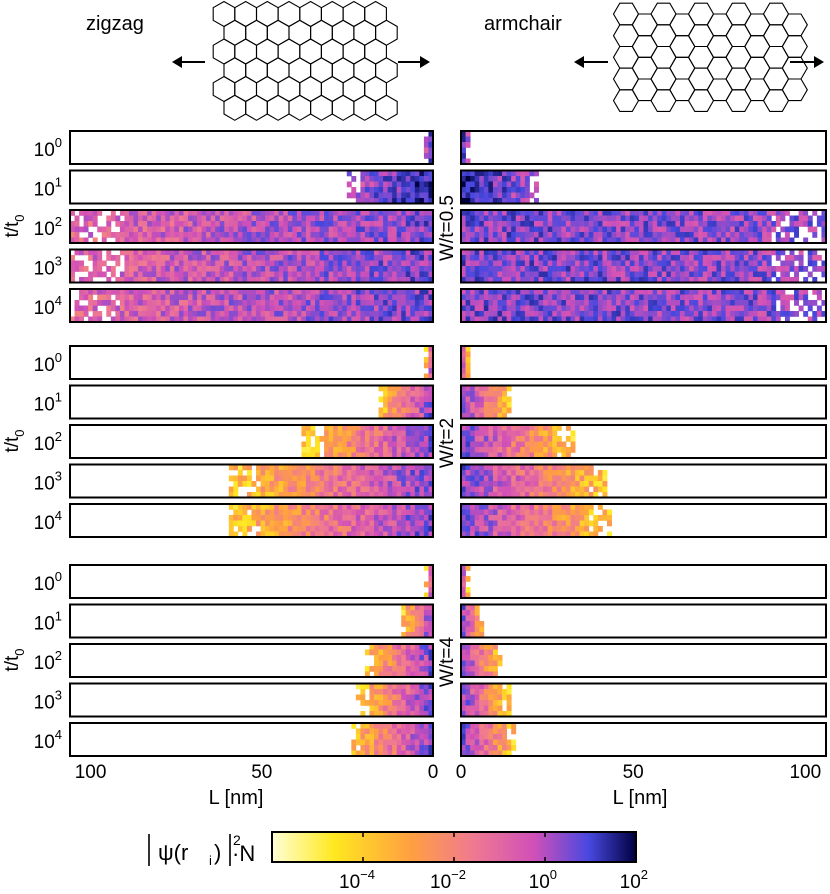 The width and height of the screenshot is (830, 894). Describe the element at coordinates (805, 772) in the screenshot. I see `x-tick-label-right: 100` at that location.